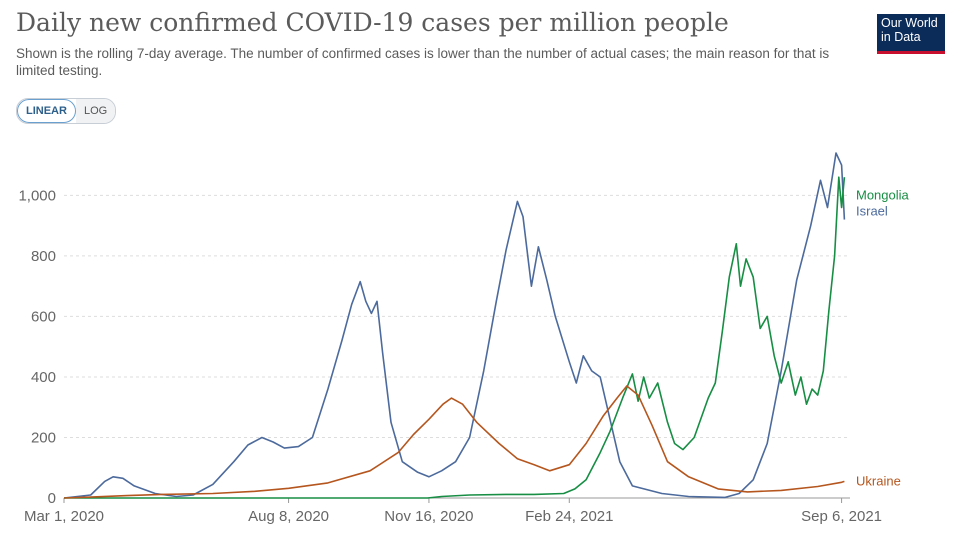 The image size is (960, 536). What do you see at coordinates (43, 377) in the screenshot?
I see `y-tick-label: 400` at bounding box center [43, 377].